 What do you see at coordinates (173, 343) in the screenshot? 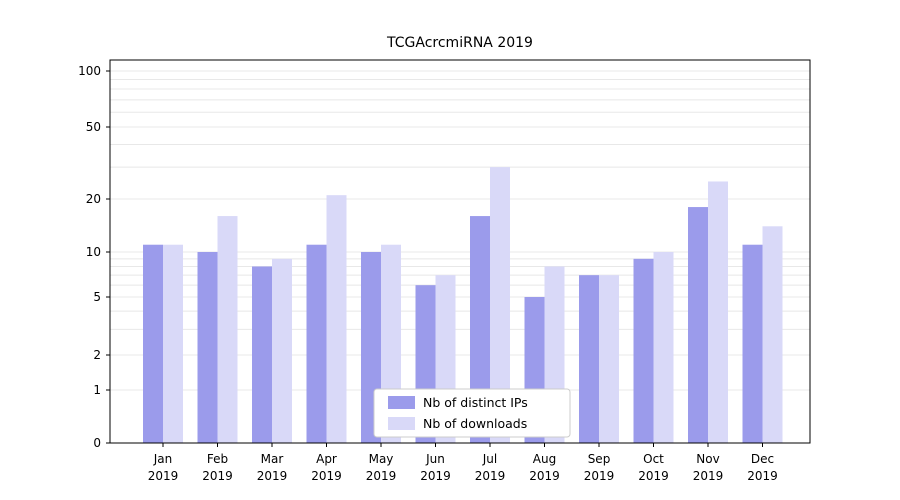
I see `bar-downloads-jan` at bounding box center [173, 343].